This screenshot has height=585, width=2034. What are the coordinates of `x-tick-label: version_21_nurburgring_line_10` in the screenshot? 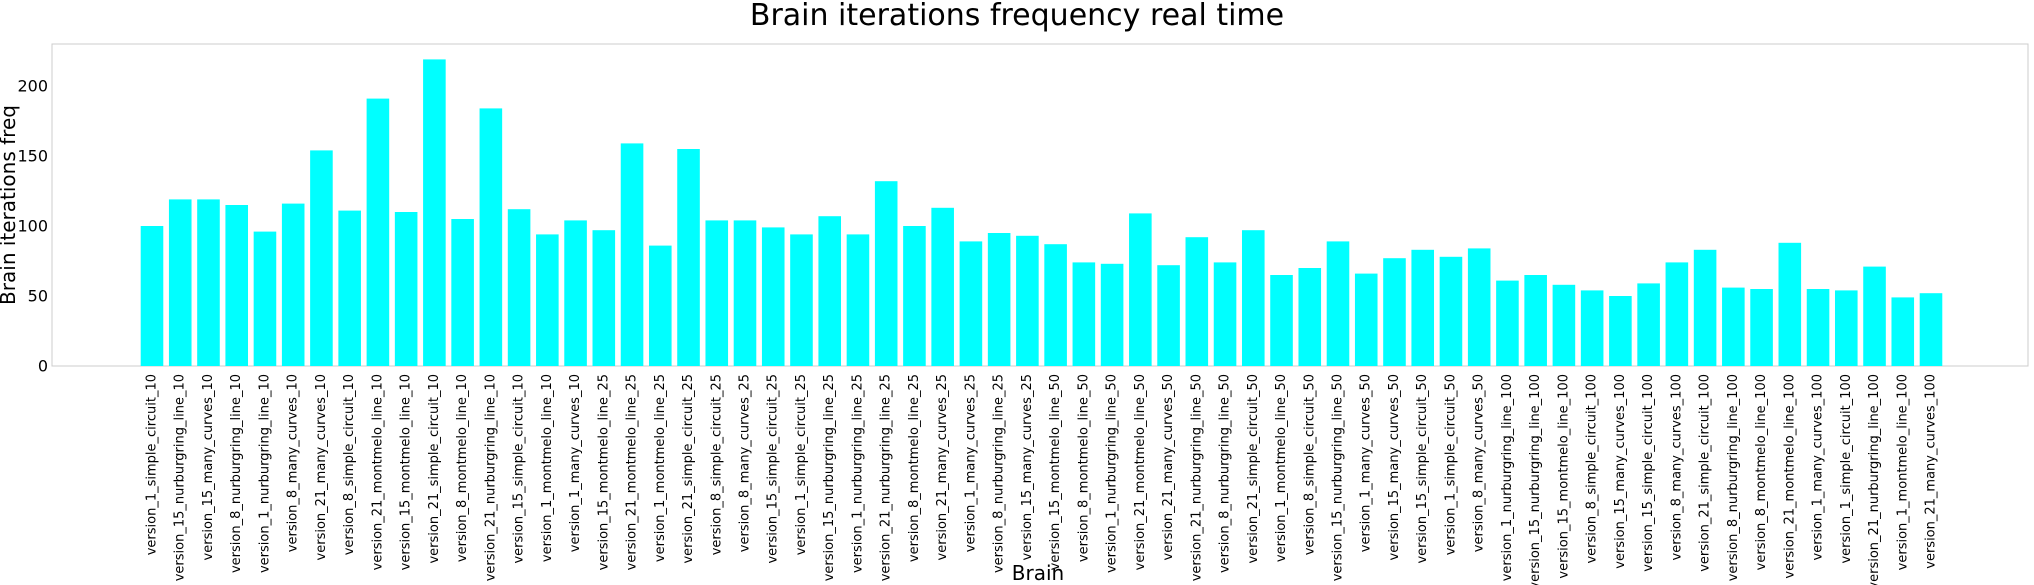 It's located at (490, 477).